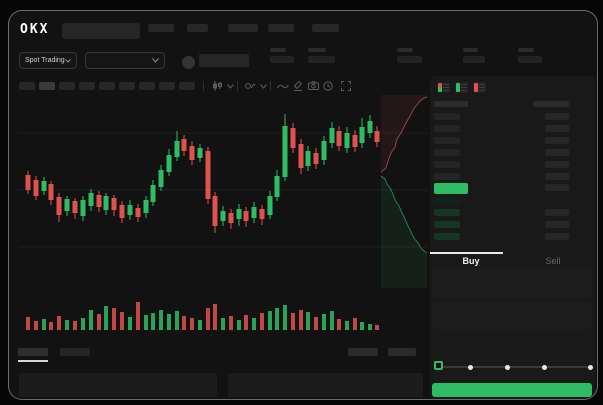 This screenshot has height=405, width=603. Describe the element at coordinates (404, 232) in the screenshot. I see `depth-bids-area` at that location.